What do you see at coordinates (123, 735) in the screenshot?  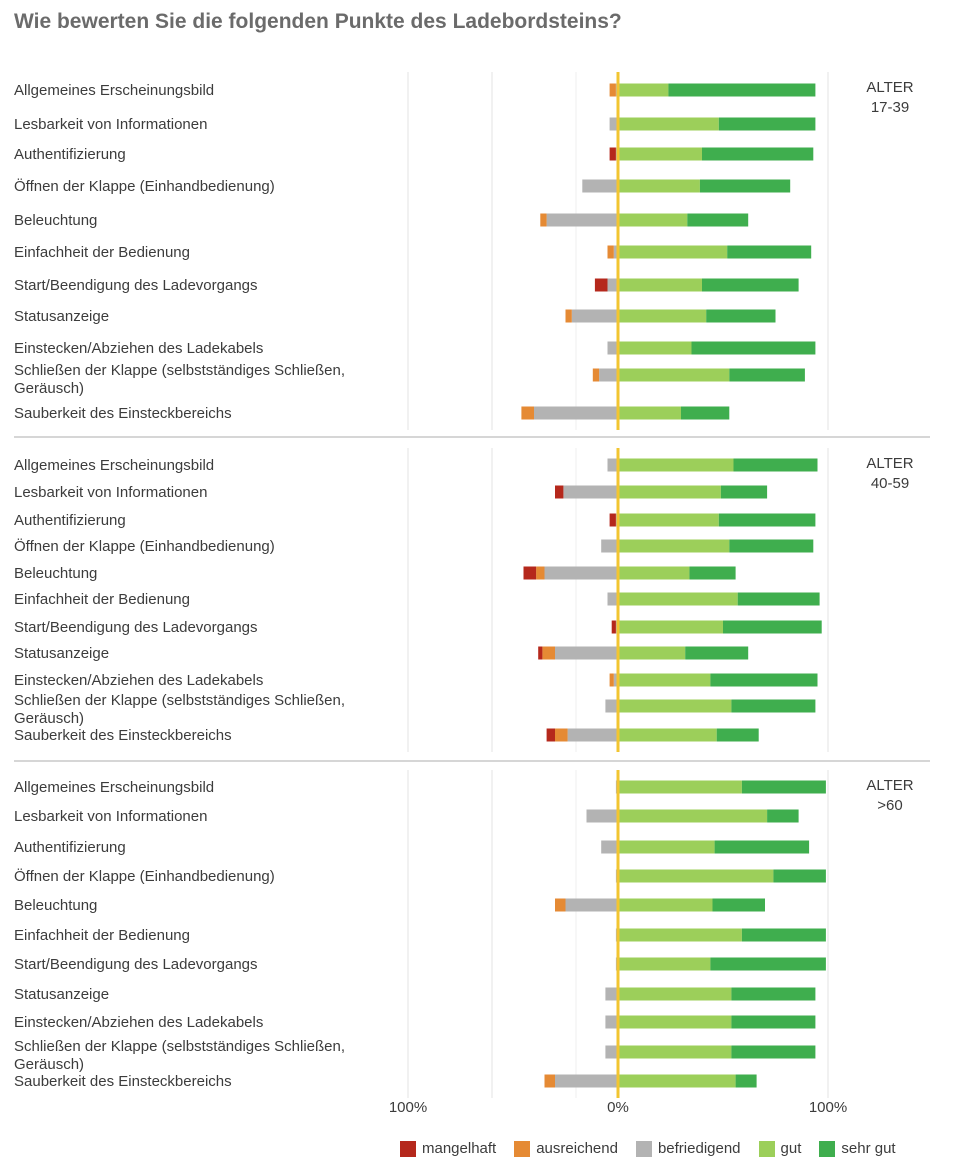 I see `category-label: Sauberkeit des Einsteckbereichs` at bounding box center [123, 735].